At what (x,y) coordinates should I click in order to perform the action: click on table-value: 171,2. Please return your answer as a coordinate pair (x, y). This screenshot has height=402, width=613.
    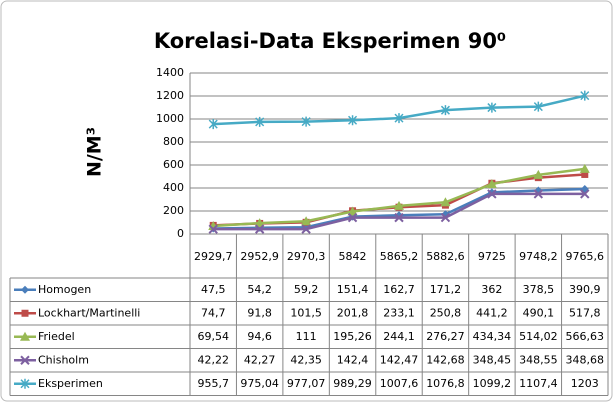
    Looking at the image, I should click on (446, 289).